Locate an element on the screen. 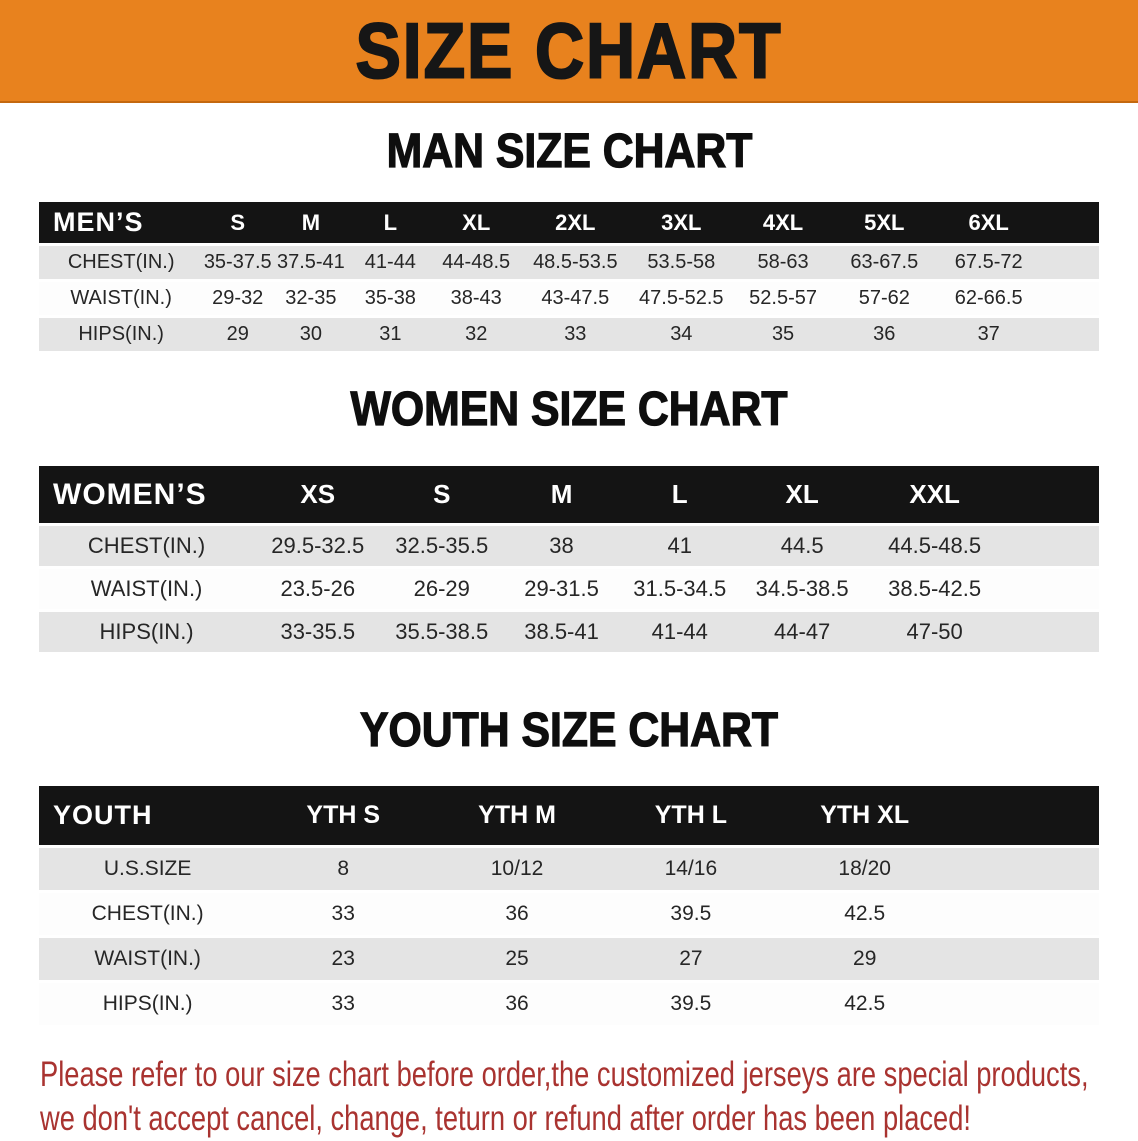  size-value: 37.5-41 is located at coordinates (311, 262).